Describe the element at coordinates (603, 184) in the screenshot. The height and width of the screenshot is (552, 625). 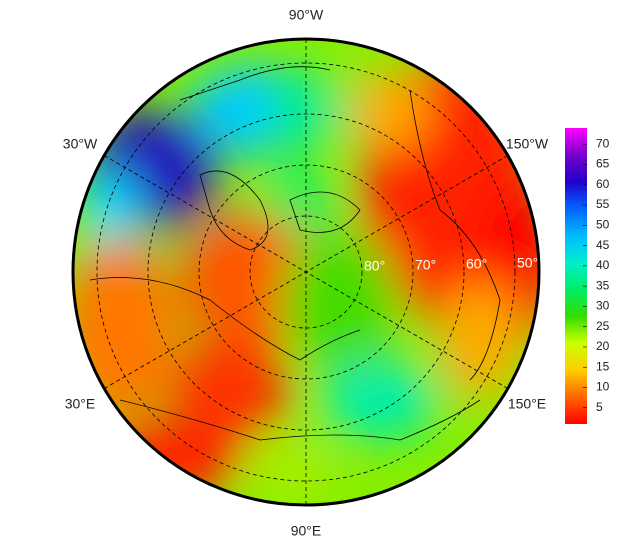
I see `colorbar-tick-label: 60` at that location.